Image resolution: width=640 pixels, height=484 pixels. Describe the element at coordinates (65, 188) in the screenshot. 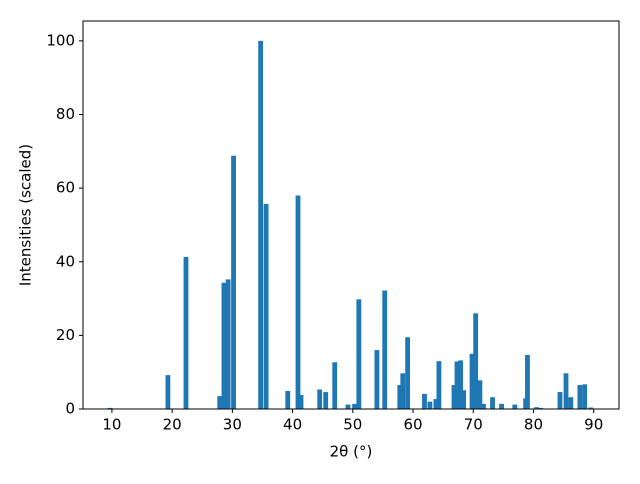

I see `y-tick-label: 60` at that location.